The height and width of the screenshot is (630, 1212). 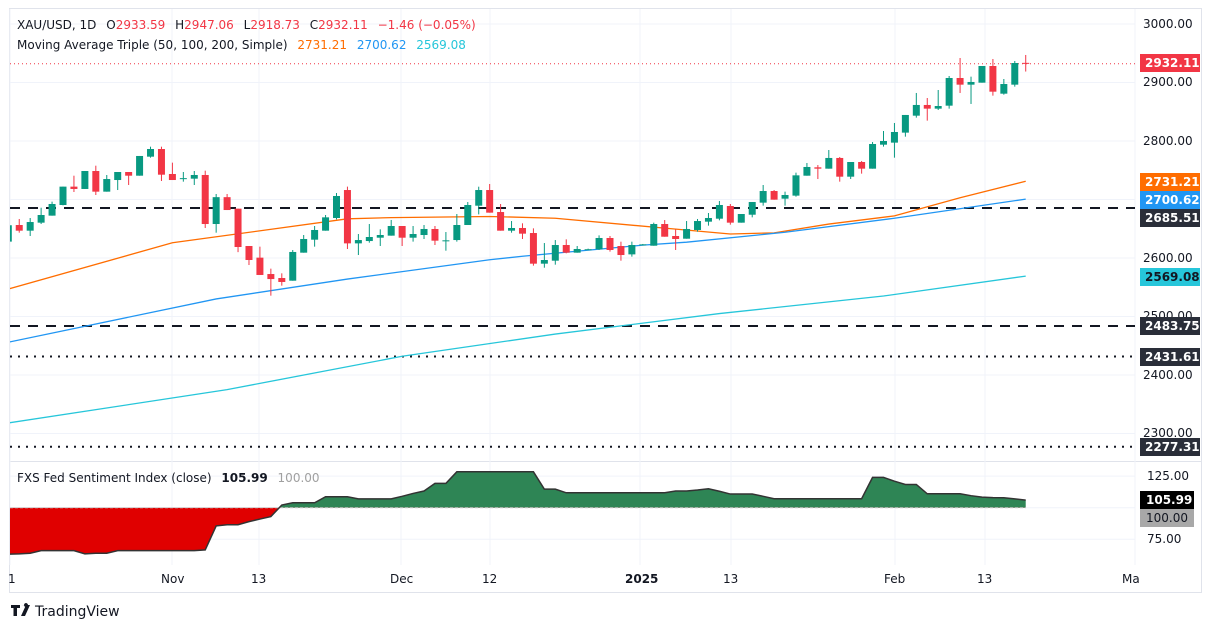 I want to click on price-tick: 2400.00, so click(x=1168, y=375).